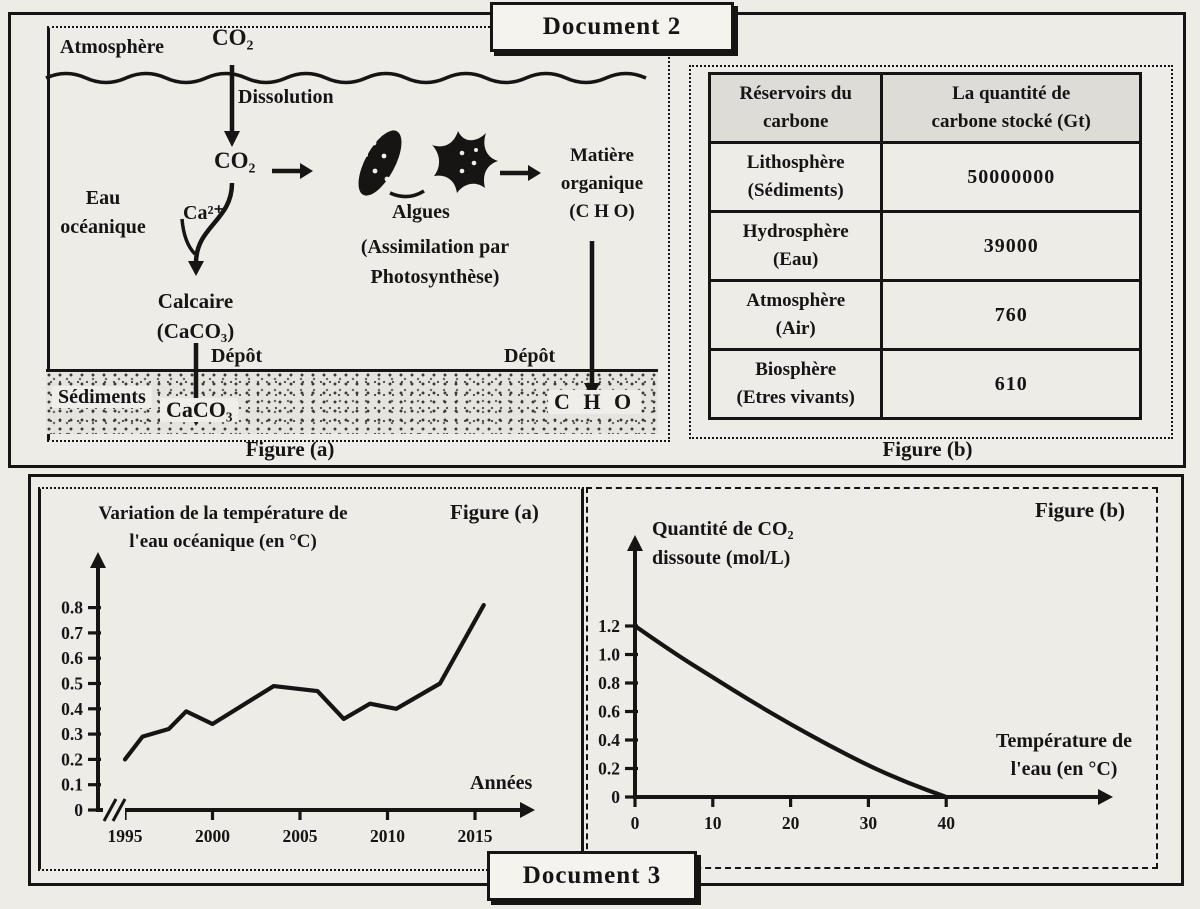 This screenshot has height=909, width=1200. I want to click on svg-text: 0.1, so click(72, 785).